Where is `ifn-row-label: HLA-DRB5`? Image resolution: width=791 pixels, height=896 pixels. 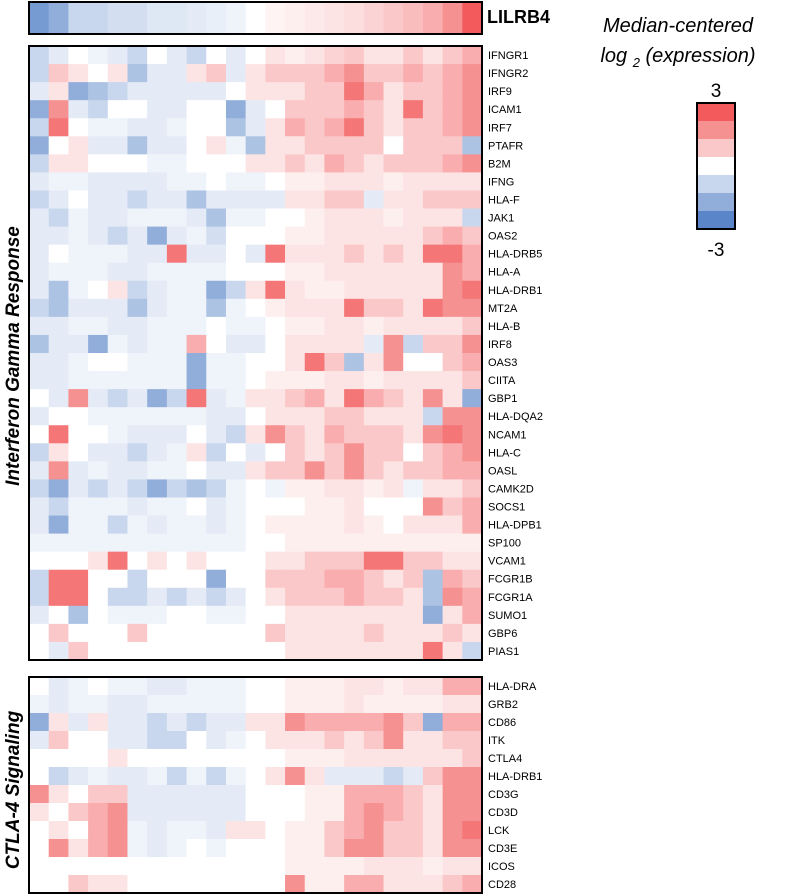 ifn-row-label: HLA-DRB5 is located at coordinates (515, 255).